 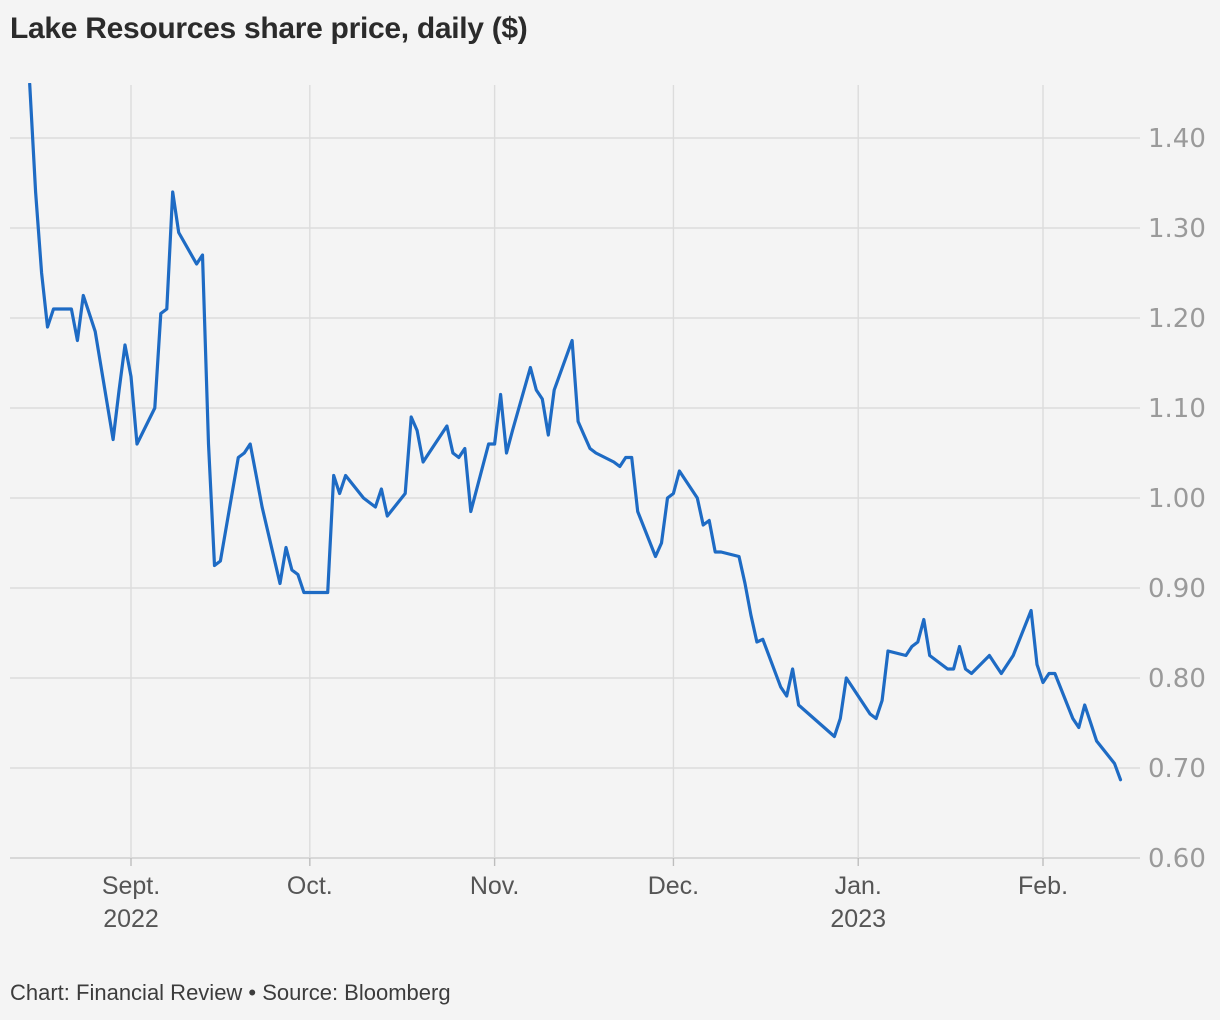 I want to click on y-tick-label: 1.00, so click(x=1177, y=499).